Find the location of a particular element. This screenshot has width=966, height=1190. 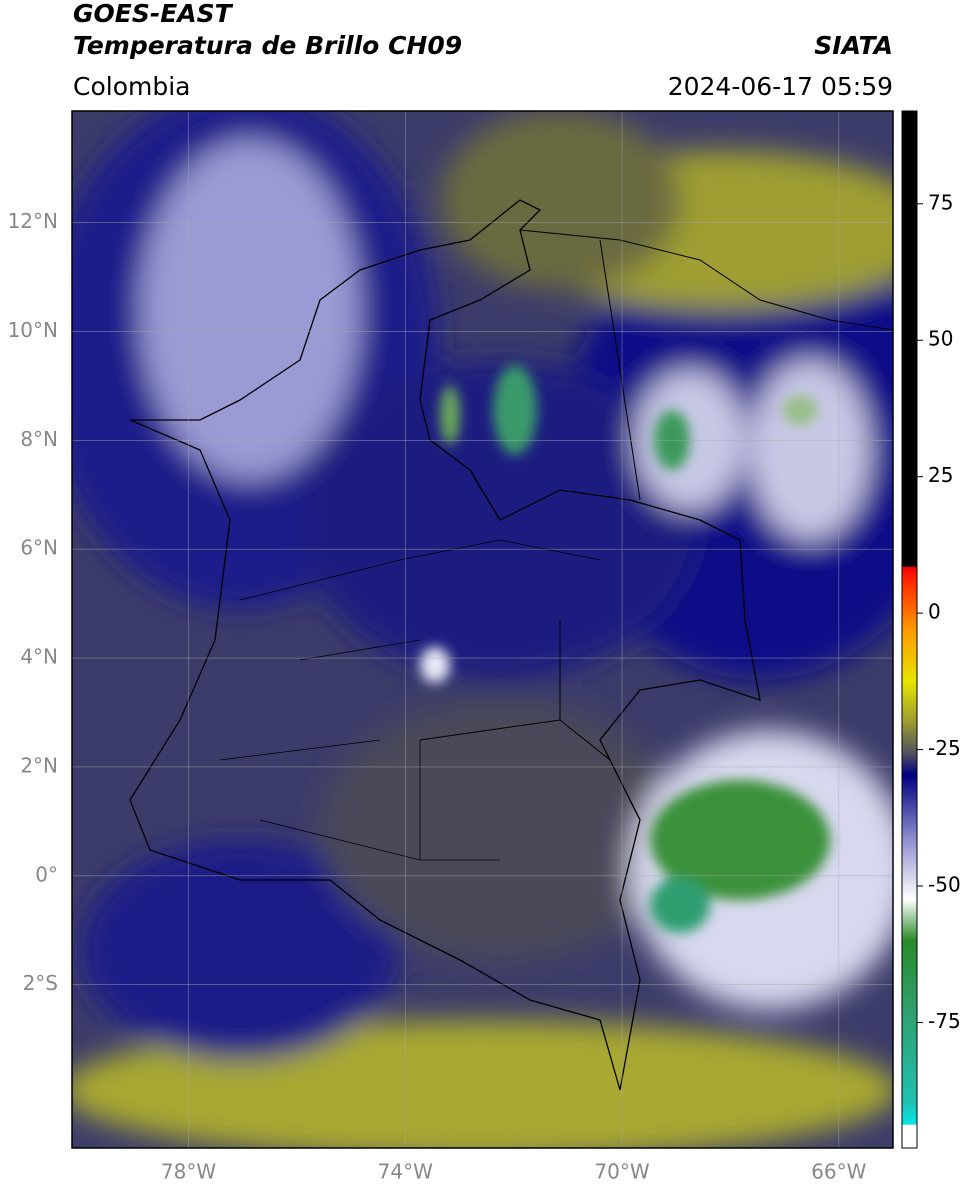

colorbar-tick-label: 0 is located at coordinates (934, 612).